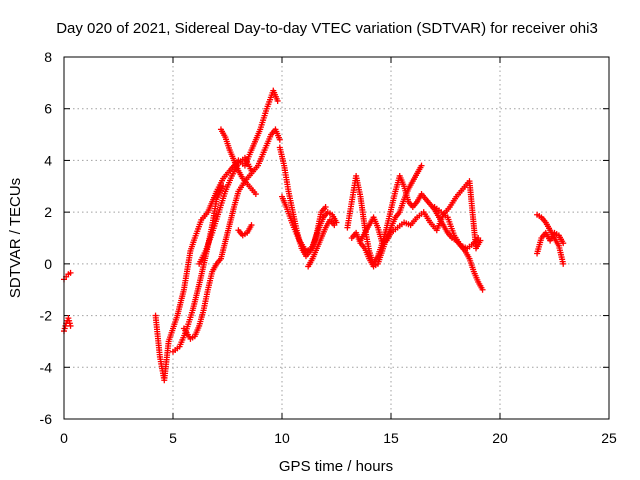 Image resolution: width=640 pixels, height=480 pixels. What do you see at coordinates (321, 243) in the screenshot?
I see `series-seg-k` at bounding box center [321, 243].